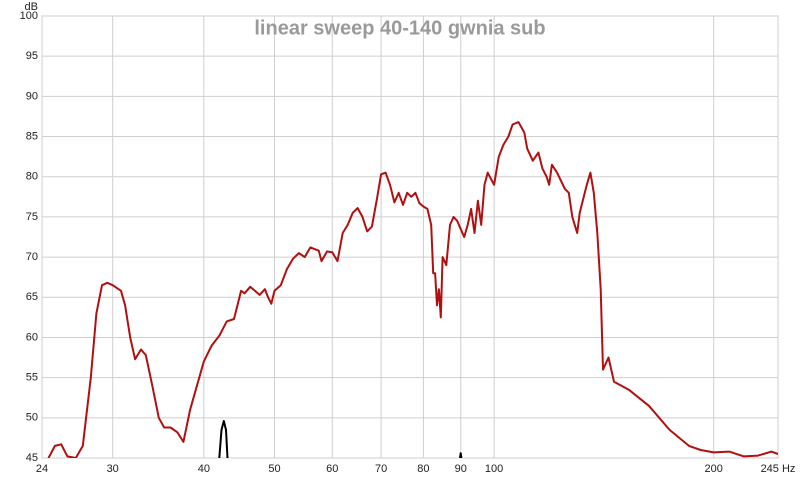 This screenshot has width=800, height=479. I want to click on y-tick-label: 45, so click(32, 458).